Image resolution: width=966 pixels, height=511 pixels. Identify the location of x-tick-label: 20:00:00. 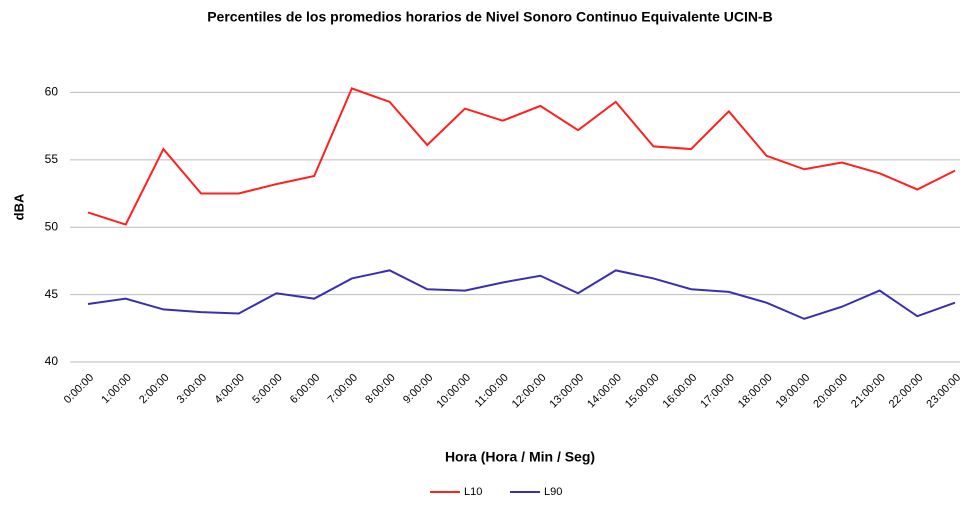
(830, 391).